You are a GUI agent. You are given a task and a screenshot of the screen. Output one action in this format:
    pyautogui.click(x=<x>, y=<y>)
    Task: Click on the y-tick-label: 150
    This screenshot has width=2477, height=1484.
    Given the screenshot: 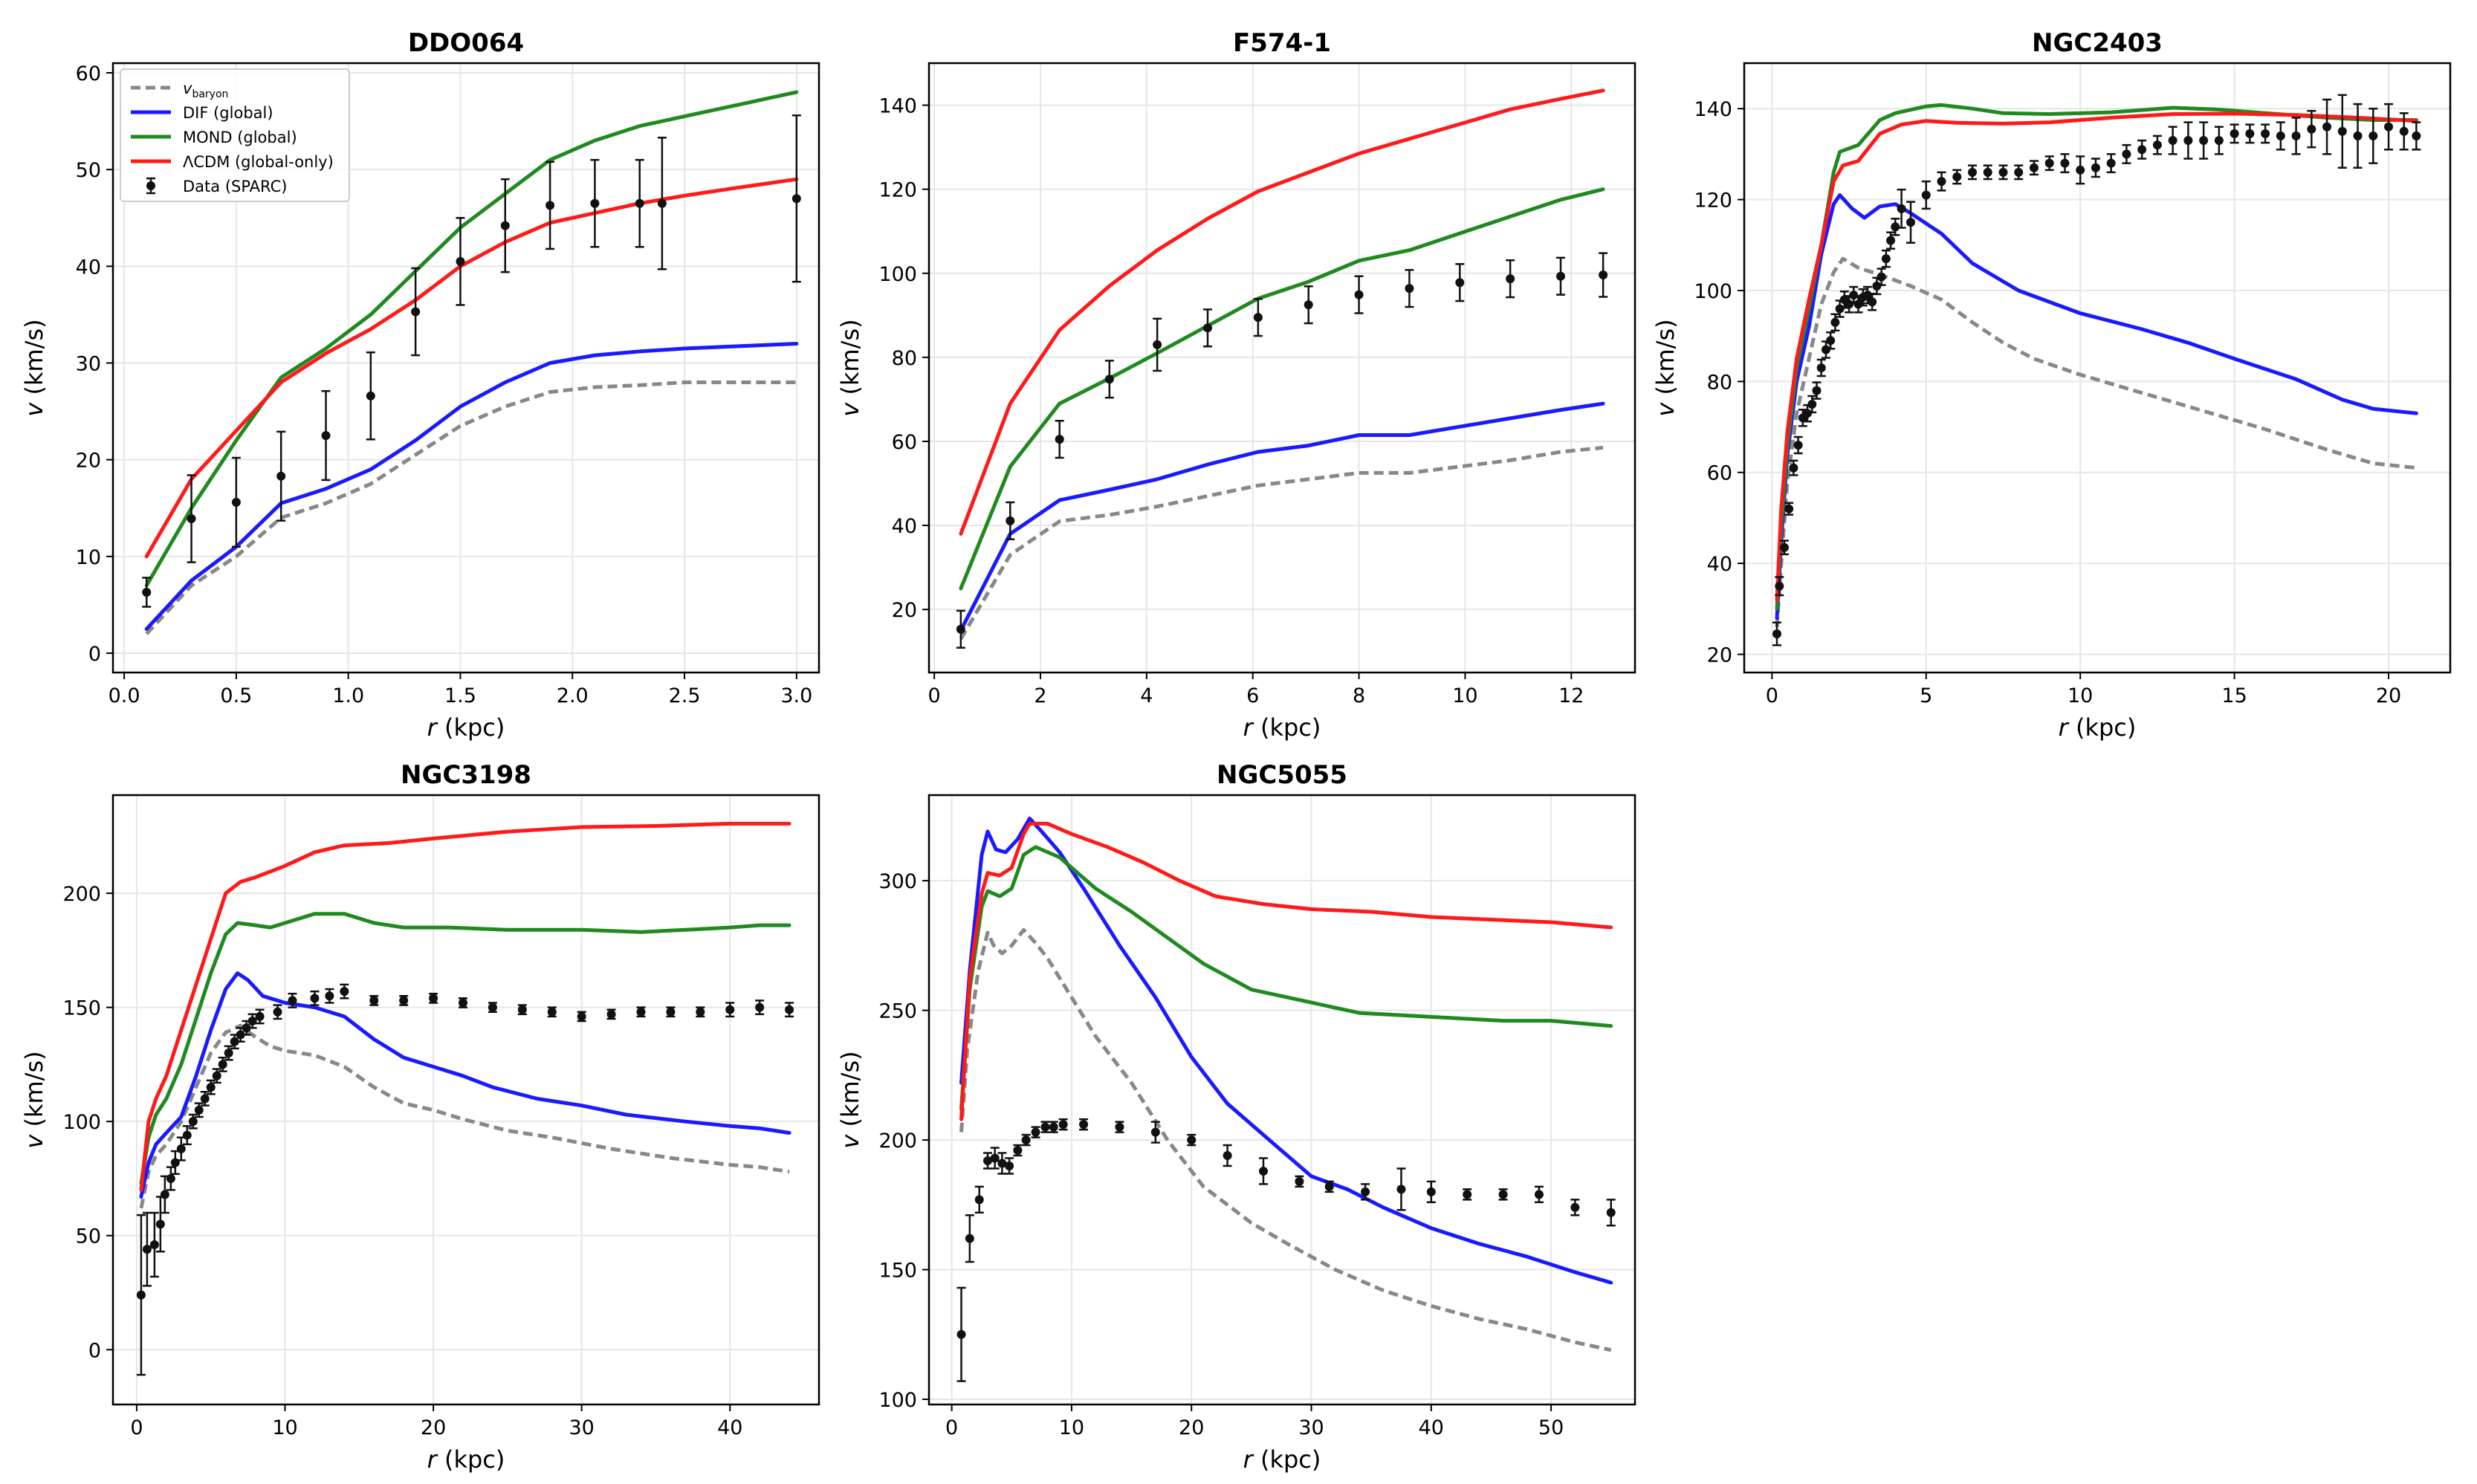 What is the action you would take?
    pyautogui.click(x=82, y=1009)
    